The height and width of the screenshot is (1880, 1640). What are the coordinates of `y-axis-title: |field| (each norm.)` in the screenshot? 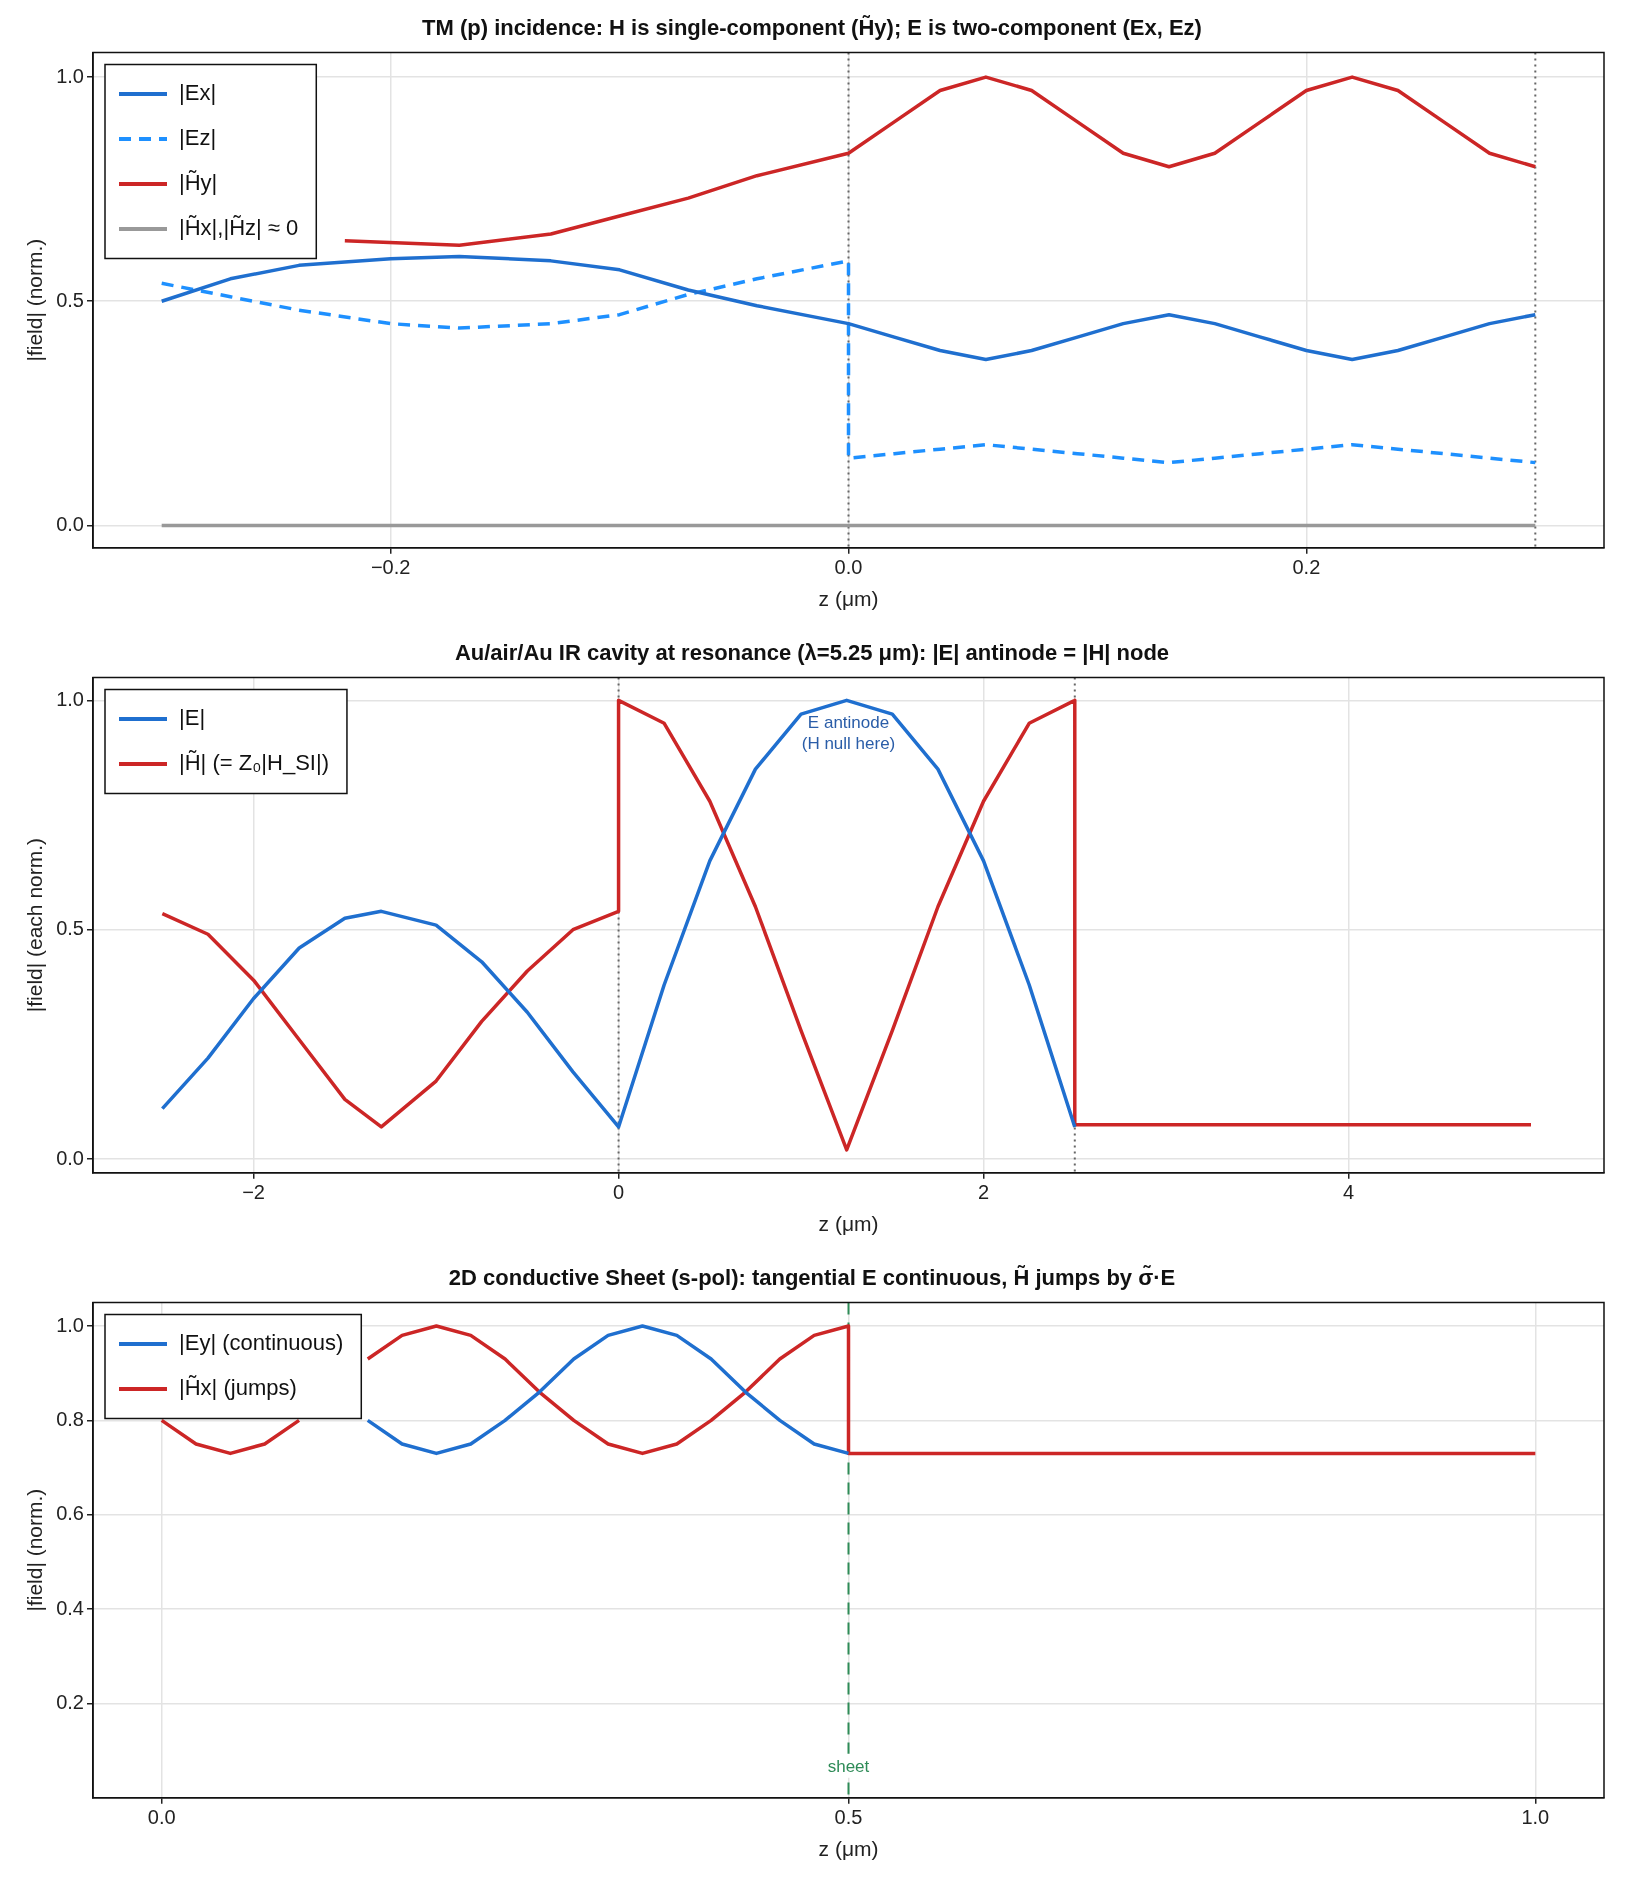 It's located at (35, 925).